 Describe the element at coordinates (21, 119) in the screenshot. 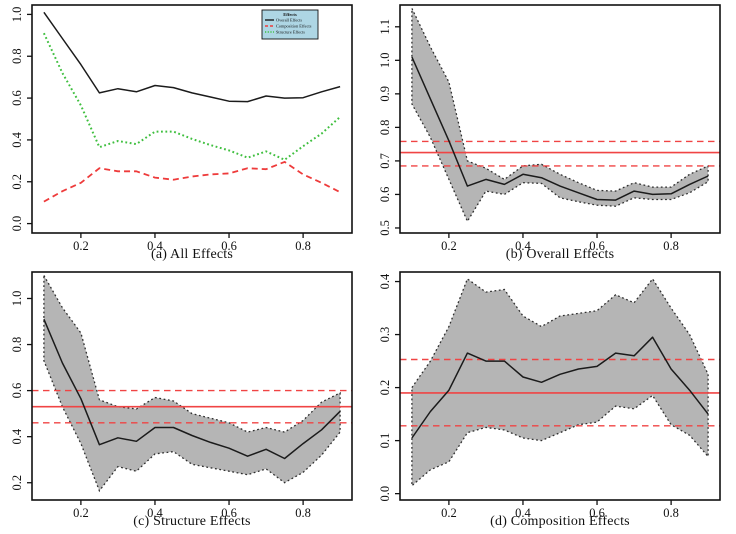

I see `y-axis: 0.0 0.2 0.4 0.6 0.8 1.0` at that location.